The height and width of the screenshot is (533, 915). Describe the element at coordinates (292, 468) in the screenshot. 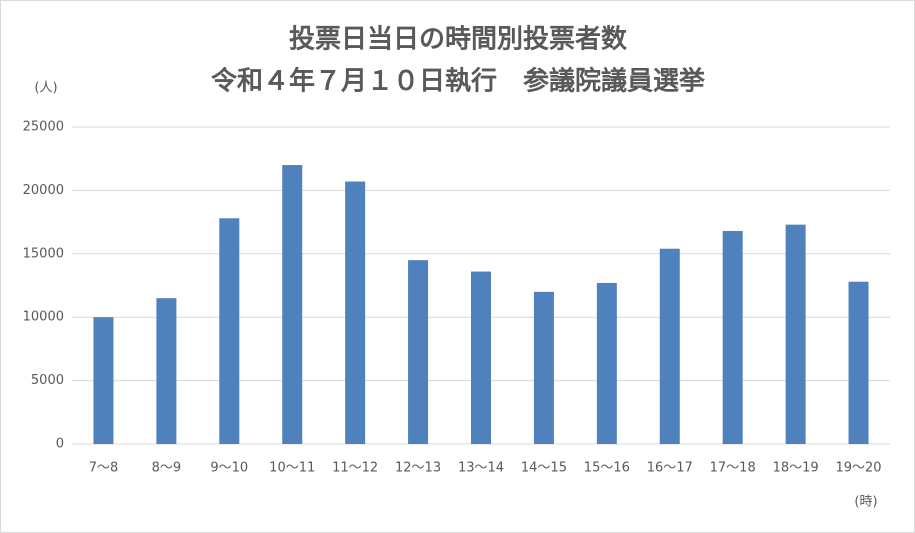

I see `x-tick-label: 10～11` at that location.